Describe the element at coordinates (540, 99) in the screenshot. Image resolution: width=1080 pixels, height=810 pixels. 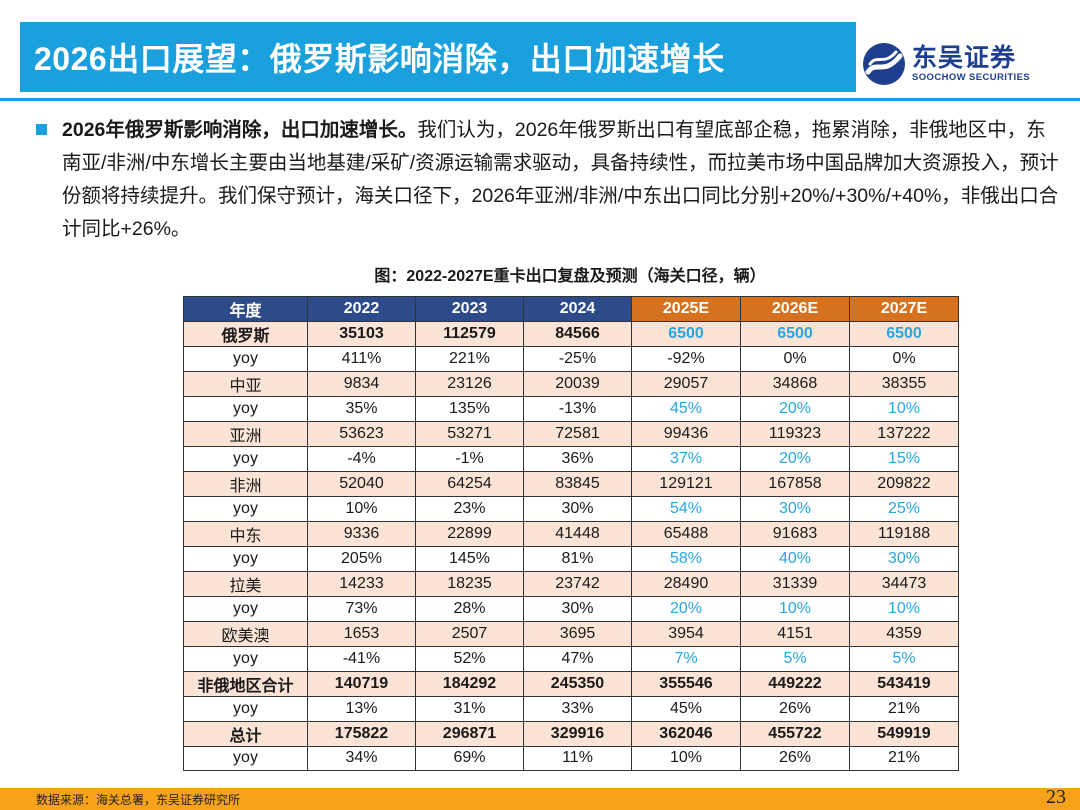
I see `header-divider` at that location.